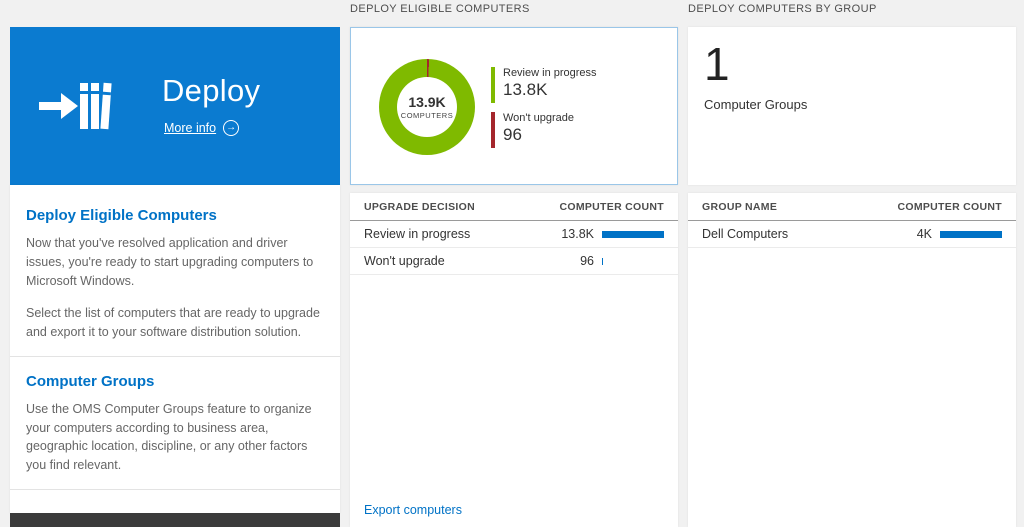 This screenshot has height=527, width=1024. Describe the element at coordinates (427, 115) in the screenshot. I see `donut-center-label: COMPUTERS` at that location.